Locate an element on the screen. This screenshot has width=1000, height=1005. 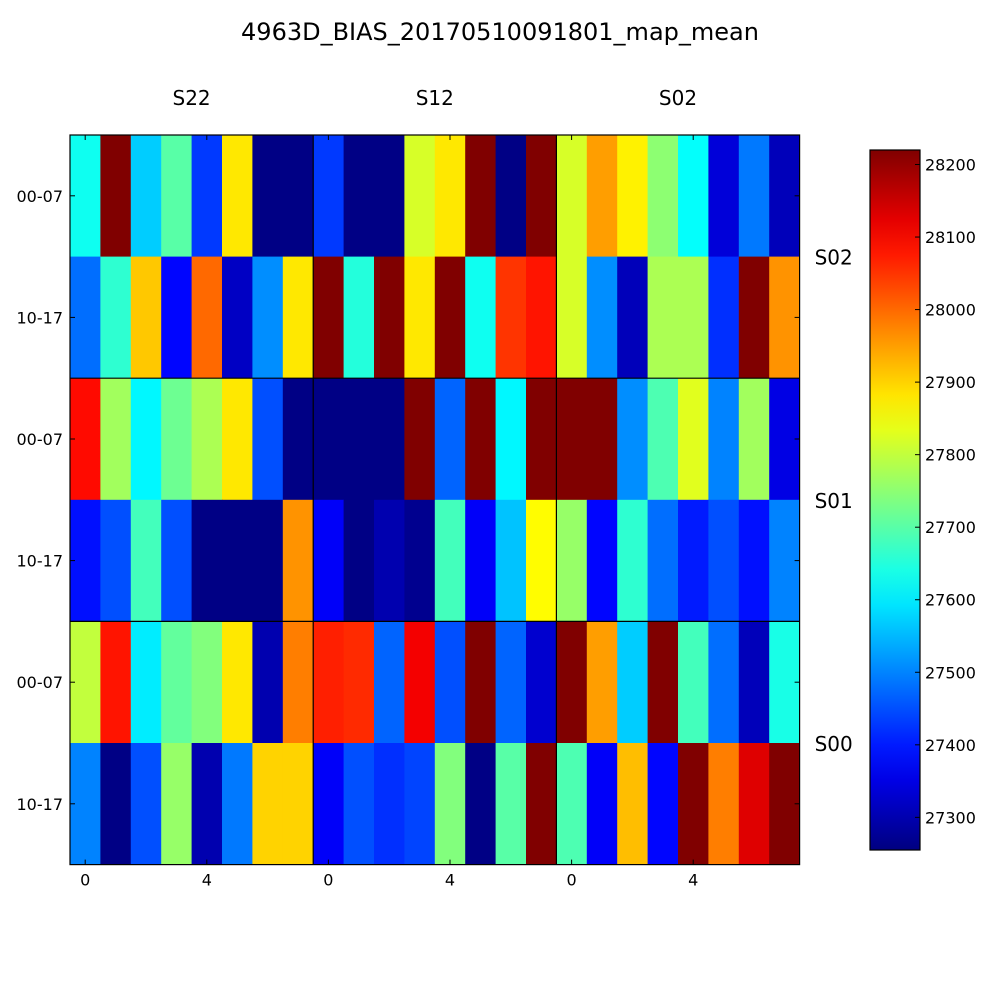
colorbar-tick-label: 27800 is located at coordinates (950, 455).